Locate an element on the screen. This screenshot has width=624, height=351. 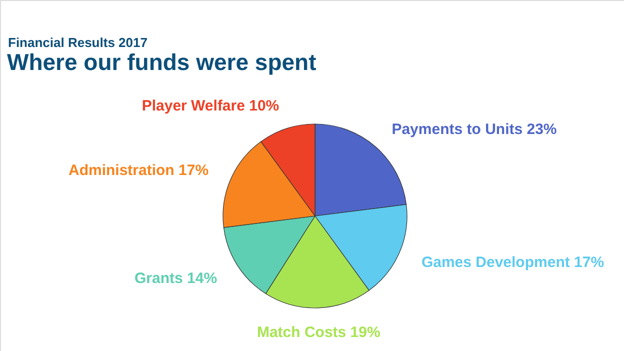
slice-label: Match Costs 19% is located at coordinates (318, 332).